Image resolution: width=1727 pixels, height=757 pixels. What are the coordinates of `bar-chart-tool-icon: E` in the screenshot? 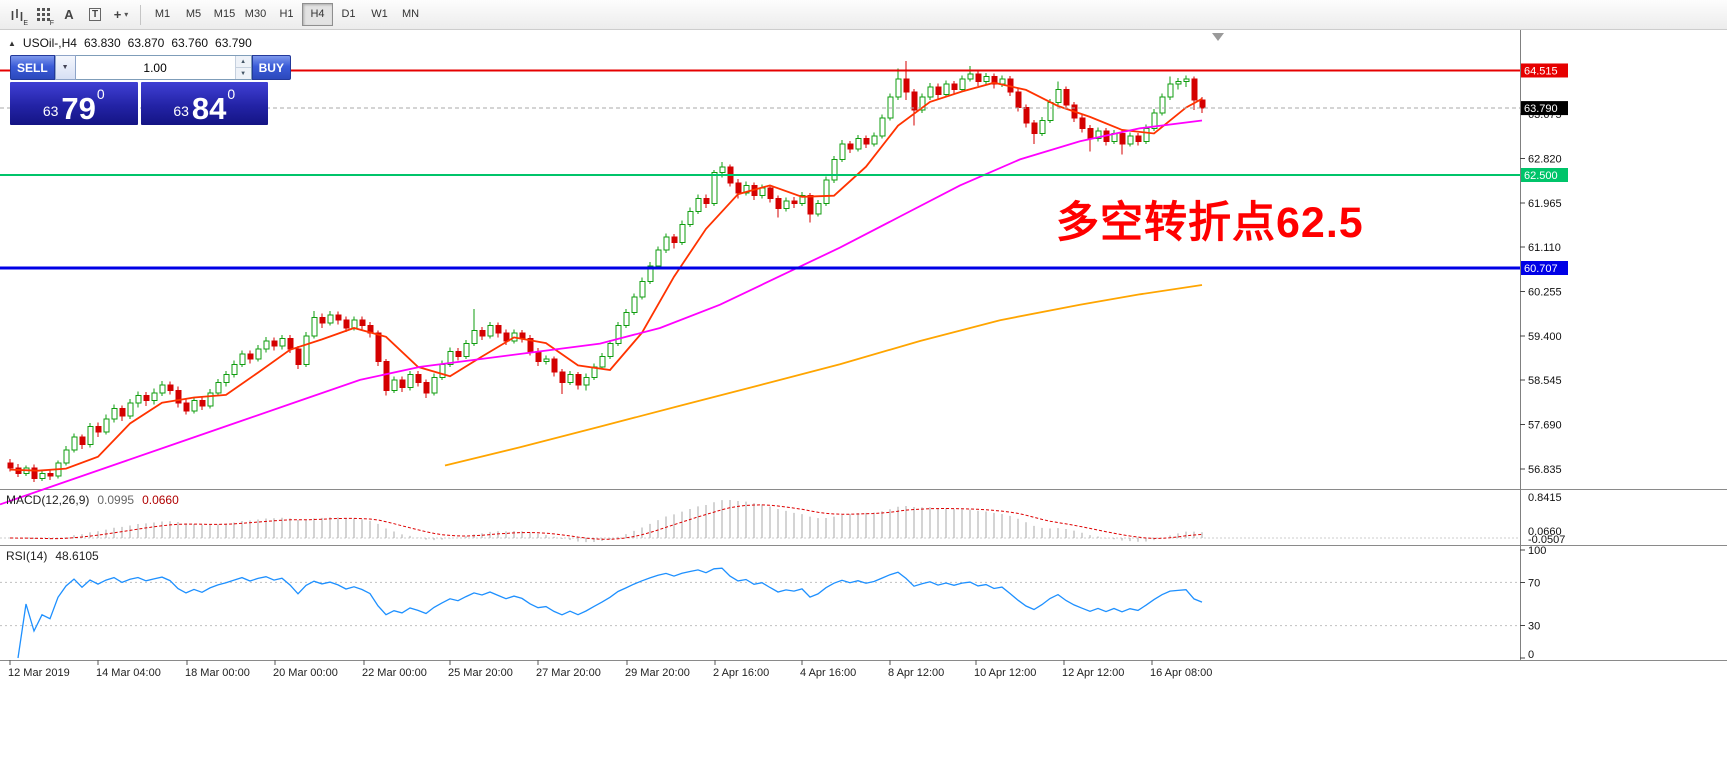 It's located at (17, 15).